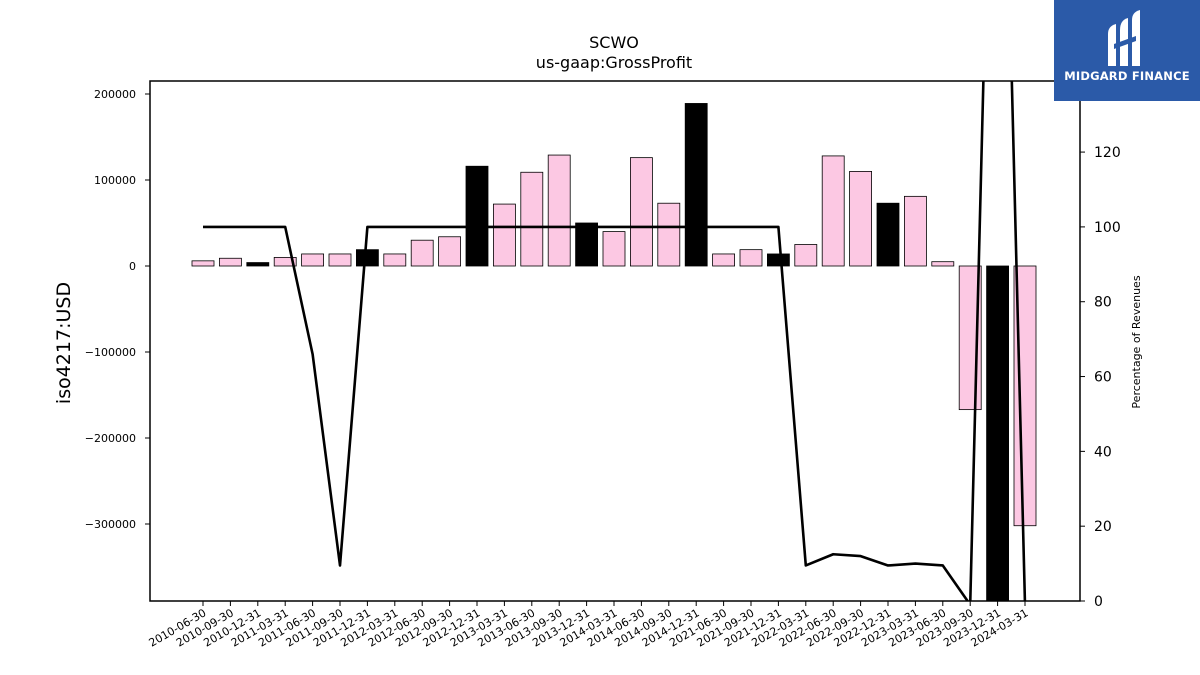 Image resolution: width=1200 pixels, height=675 pixels. Describe the element at coordinates (115, 180) in the screenshot. I see `y-tick-label: 100000` at that location.